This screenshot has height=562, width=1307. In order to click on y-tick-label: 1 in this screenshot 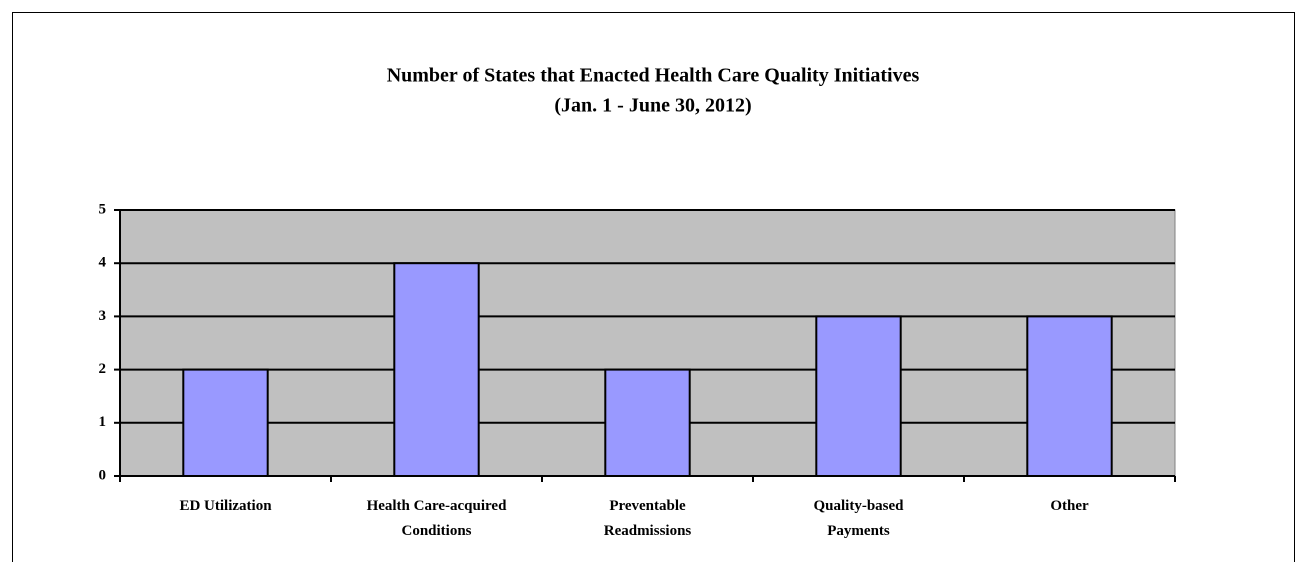, I will do `click(103, 422)`.